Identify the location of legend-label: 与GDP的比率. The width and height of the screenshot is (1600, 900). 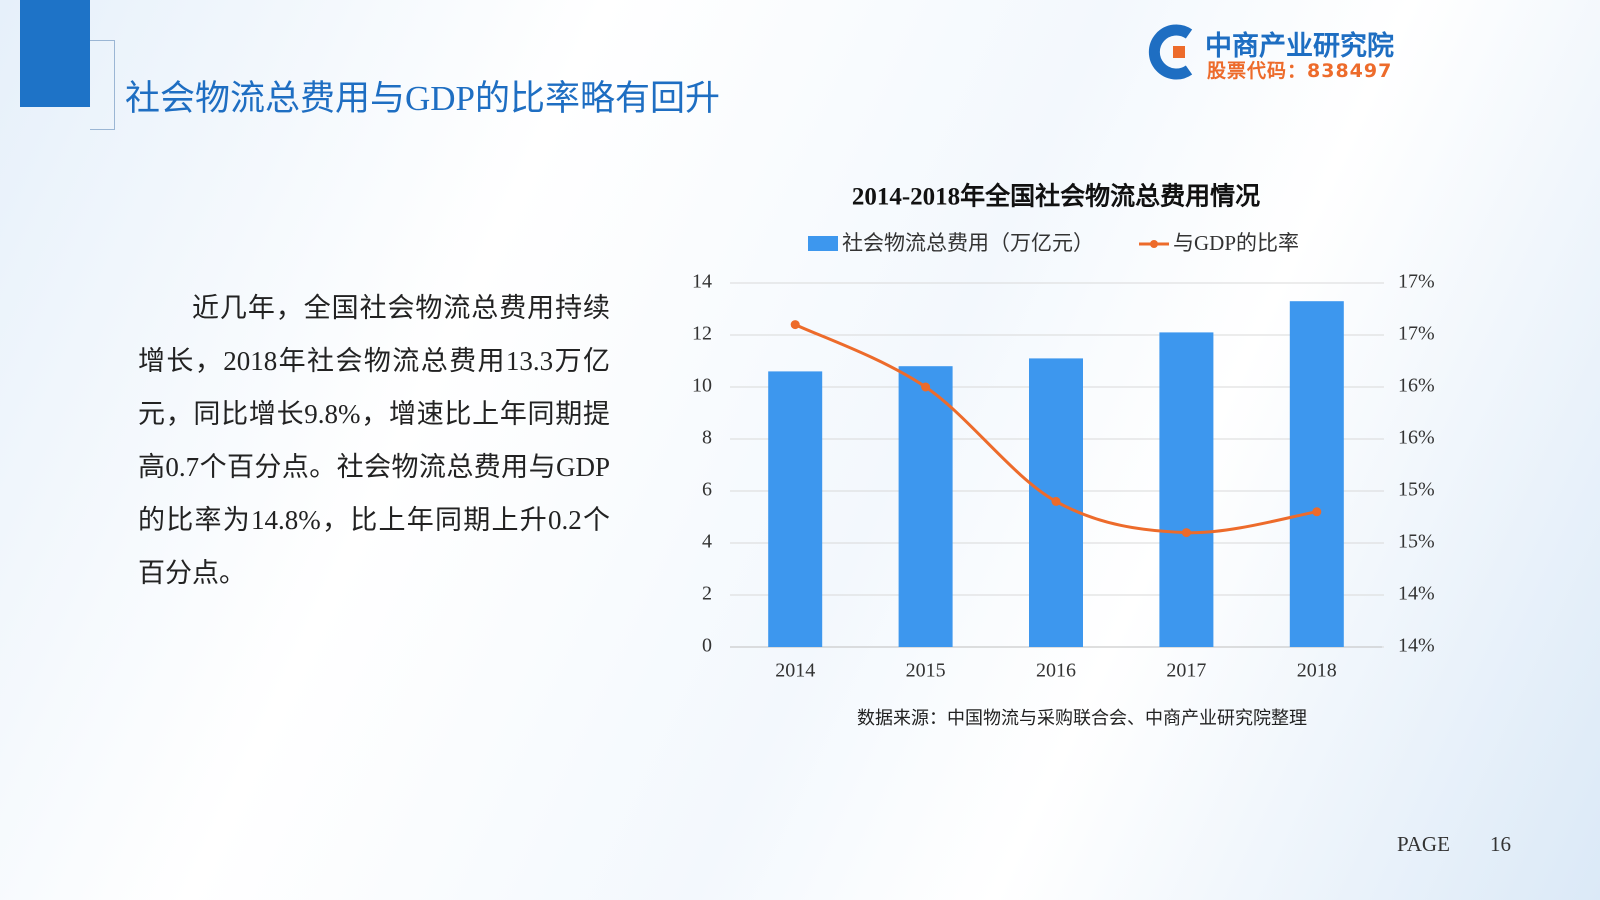
(1236, 243).